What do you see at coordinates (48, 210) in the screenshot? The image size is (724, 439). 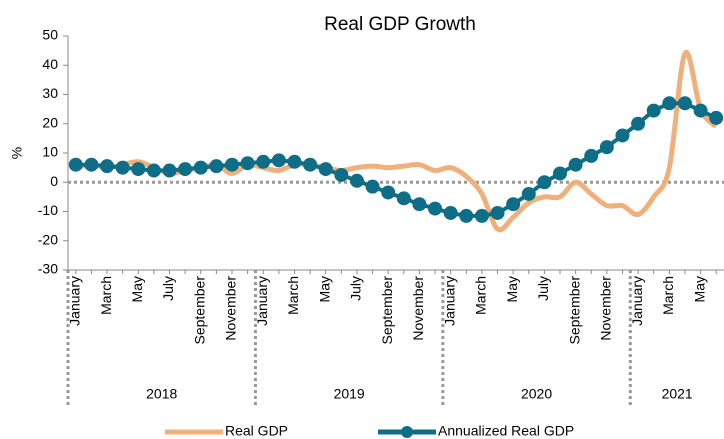 I see `y-tick-label: -10` at bounding box center [48, 210].